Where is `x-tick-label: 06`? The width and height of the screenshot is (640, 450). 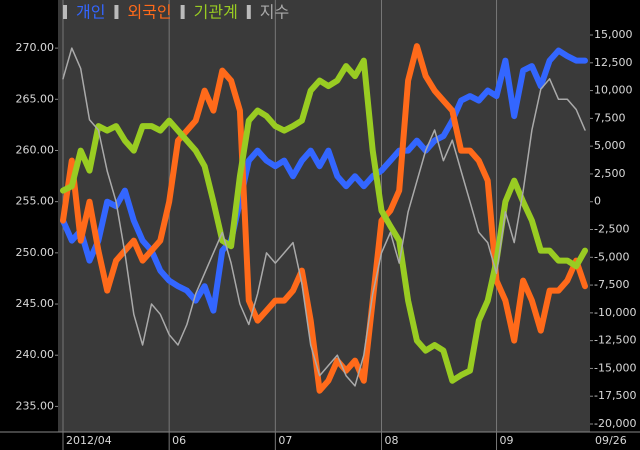
x-tick-label: 06 is located at coordinates (179, 440).